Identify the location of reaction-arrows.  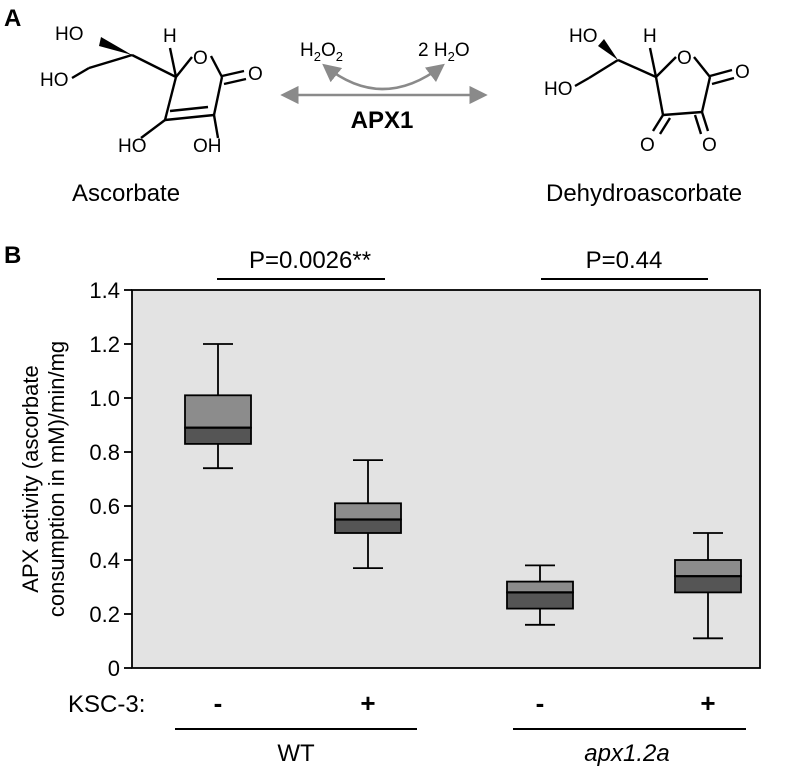
(384, 84).